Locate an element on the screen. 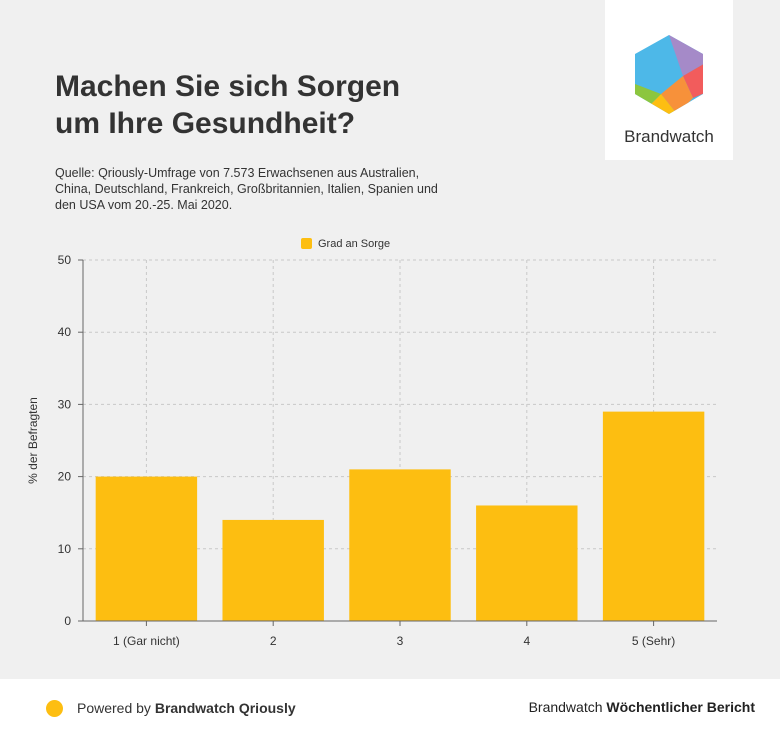 This screenshot has width=780, height=737. y-tick-label: 30 is located at coordinates (65, 404).